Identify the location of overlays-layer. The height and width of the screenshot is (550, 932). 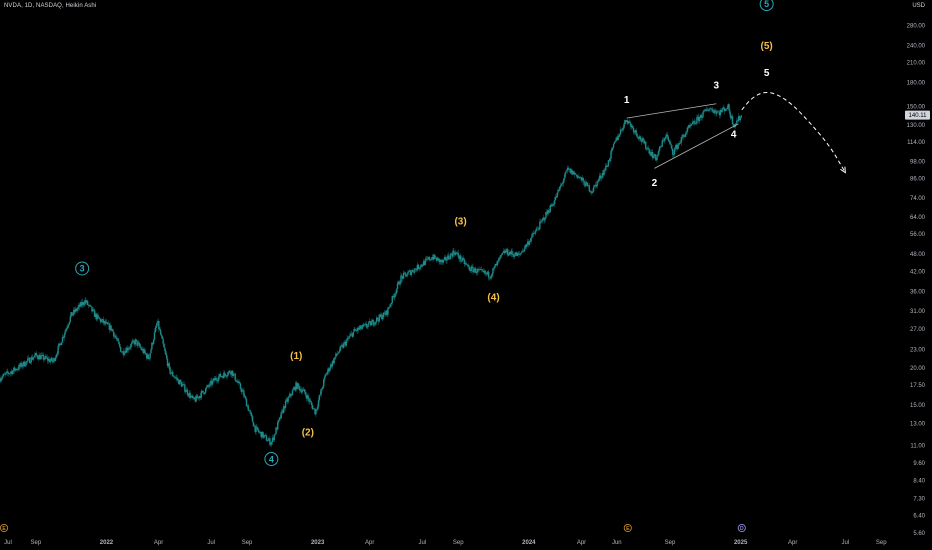
(736, 132).